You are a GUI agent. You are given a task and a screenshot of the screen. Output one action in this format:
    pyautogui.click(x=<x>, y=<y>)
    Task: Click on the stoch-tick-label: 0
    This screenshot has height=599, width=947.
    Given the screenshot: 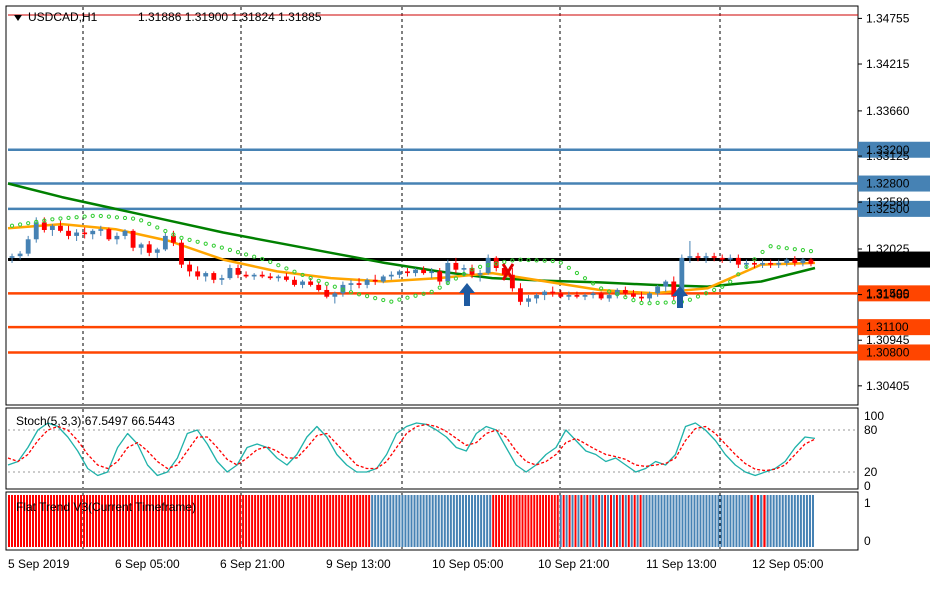 What is the action you would take?
    pyautogui.click(x=867, y=486)
    